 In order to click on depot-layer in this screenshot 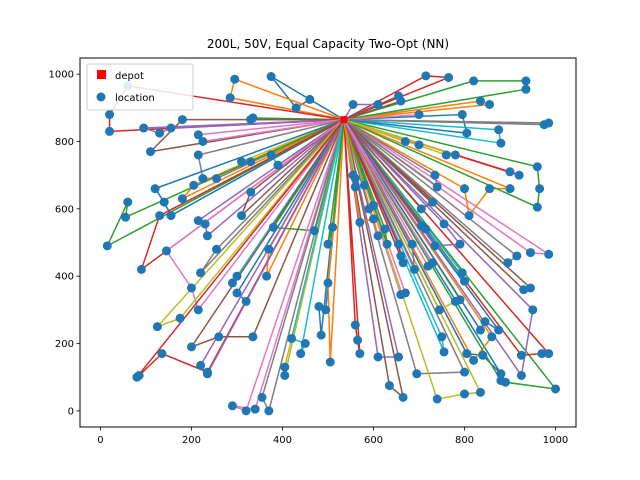, I will do `click(344, 120)`.